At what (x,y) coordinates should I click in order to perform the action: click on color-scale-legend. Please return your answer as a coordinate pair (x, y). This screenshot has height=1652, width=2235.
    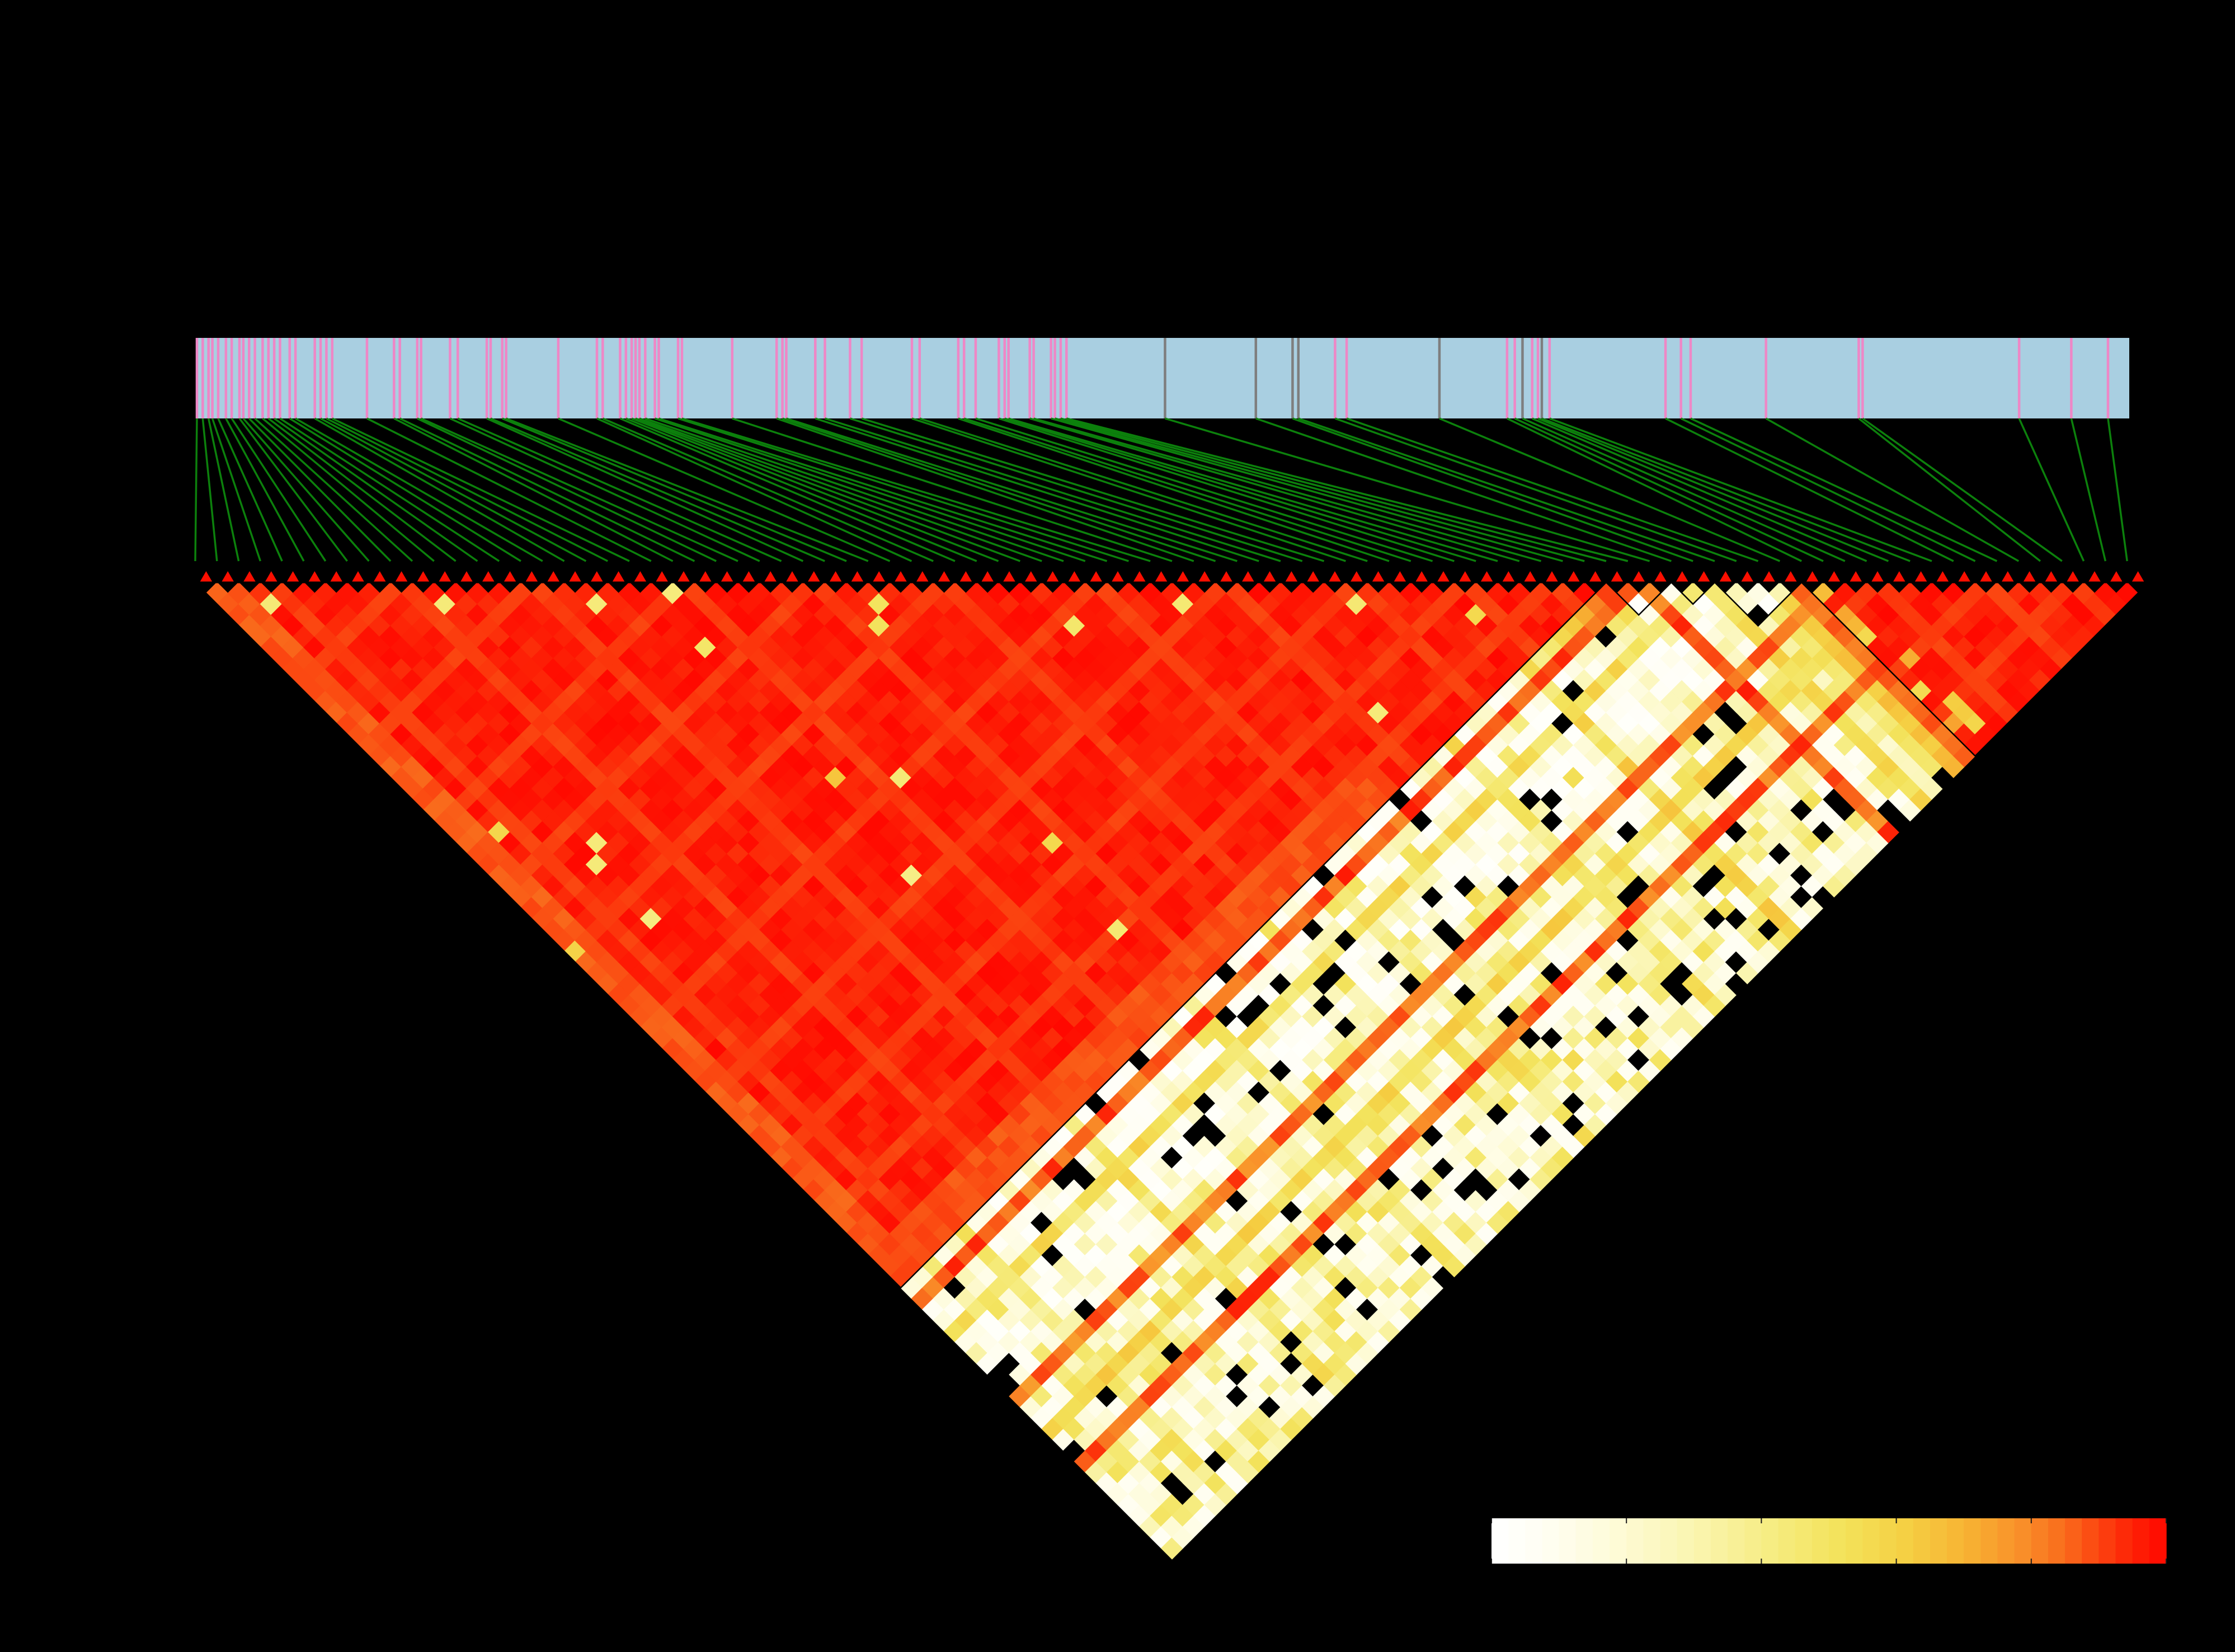
    Looking at the image, I should click on (1829, 1541).